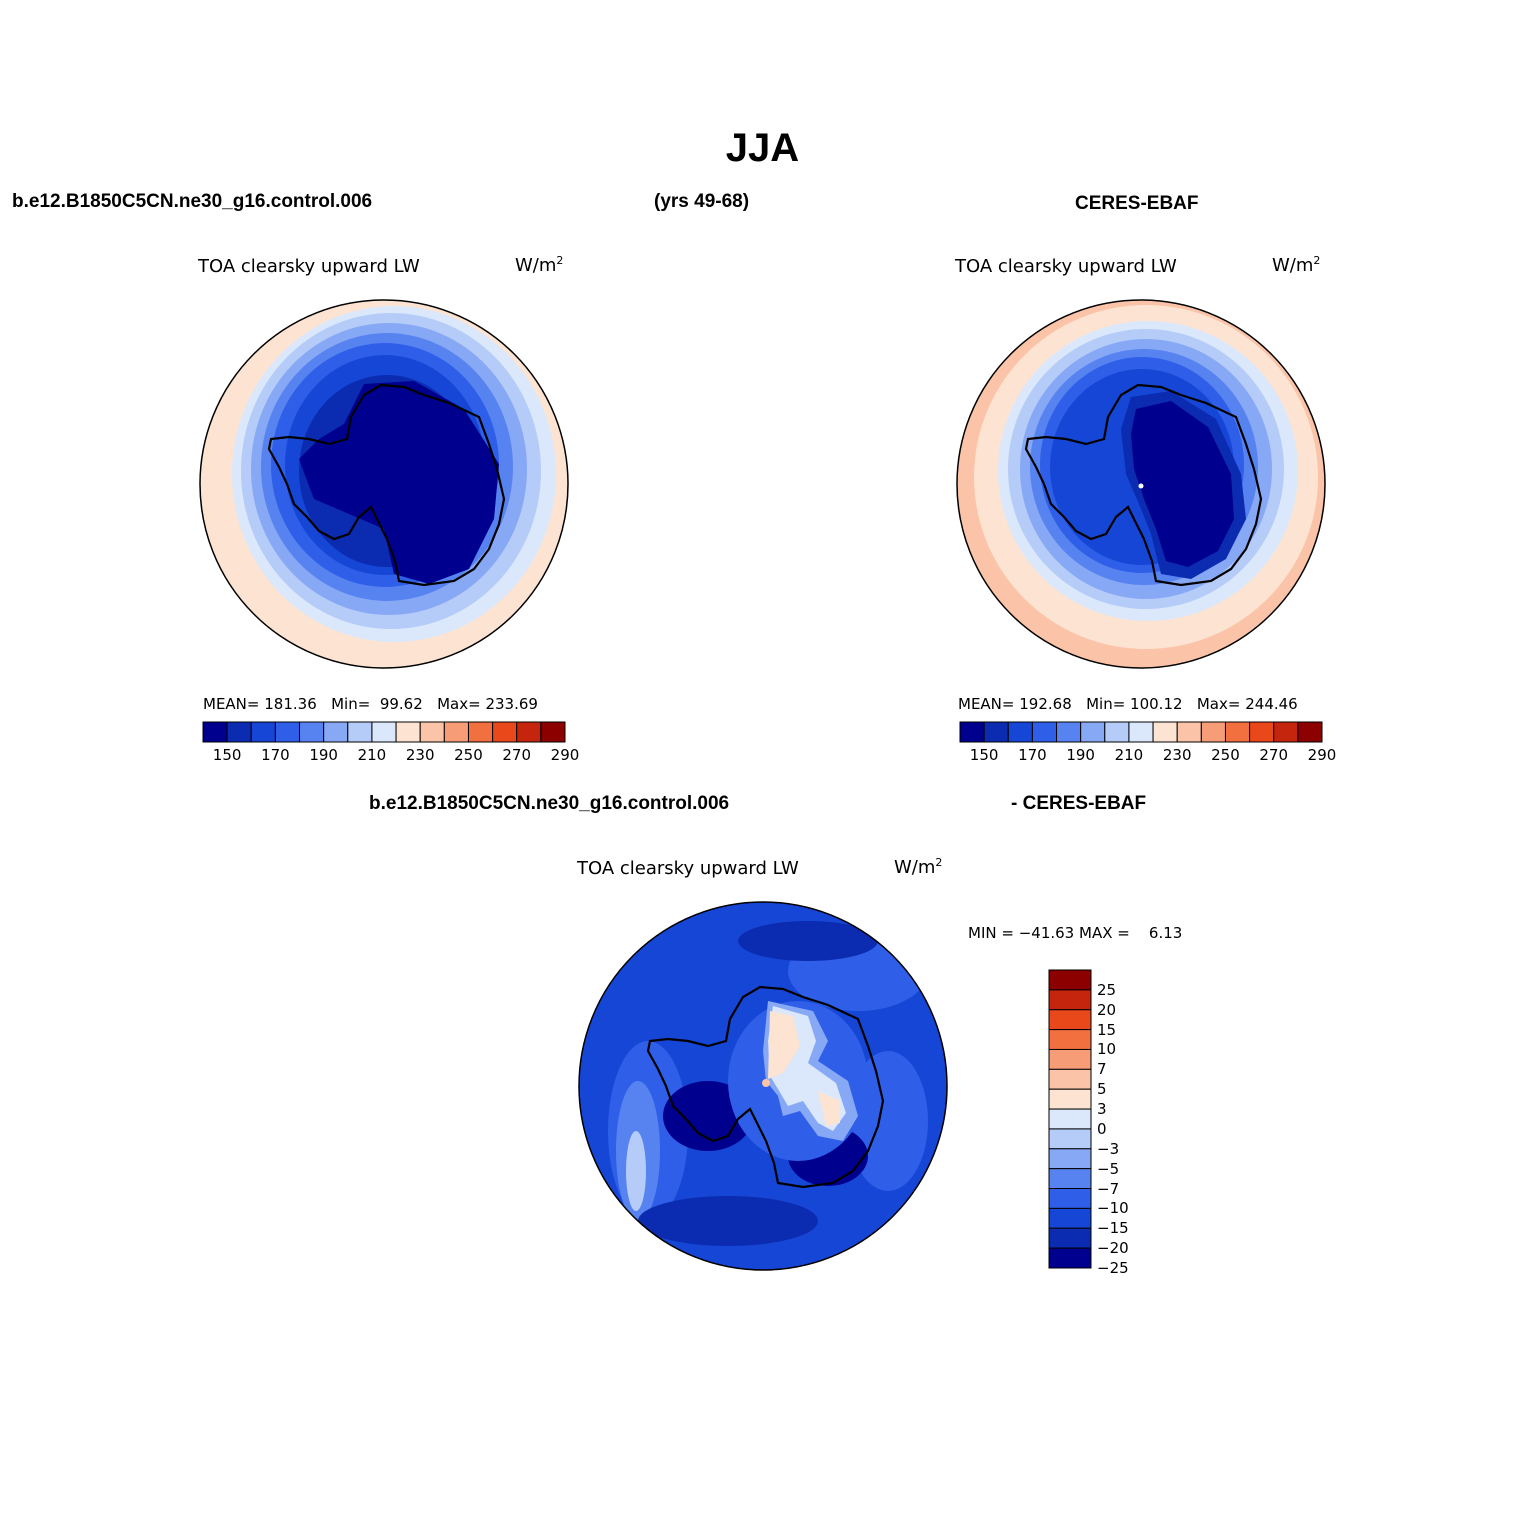 The image size is (1525, 1525). What do you see at coordinates (918, 867) in the screenshot?
I see `diff-panel-units: W/m2` at bounding box center [918, 867].